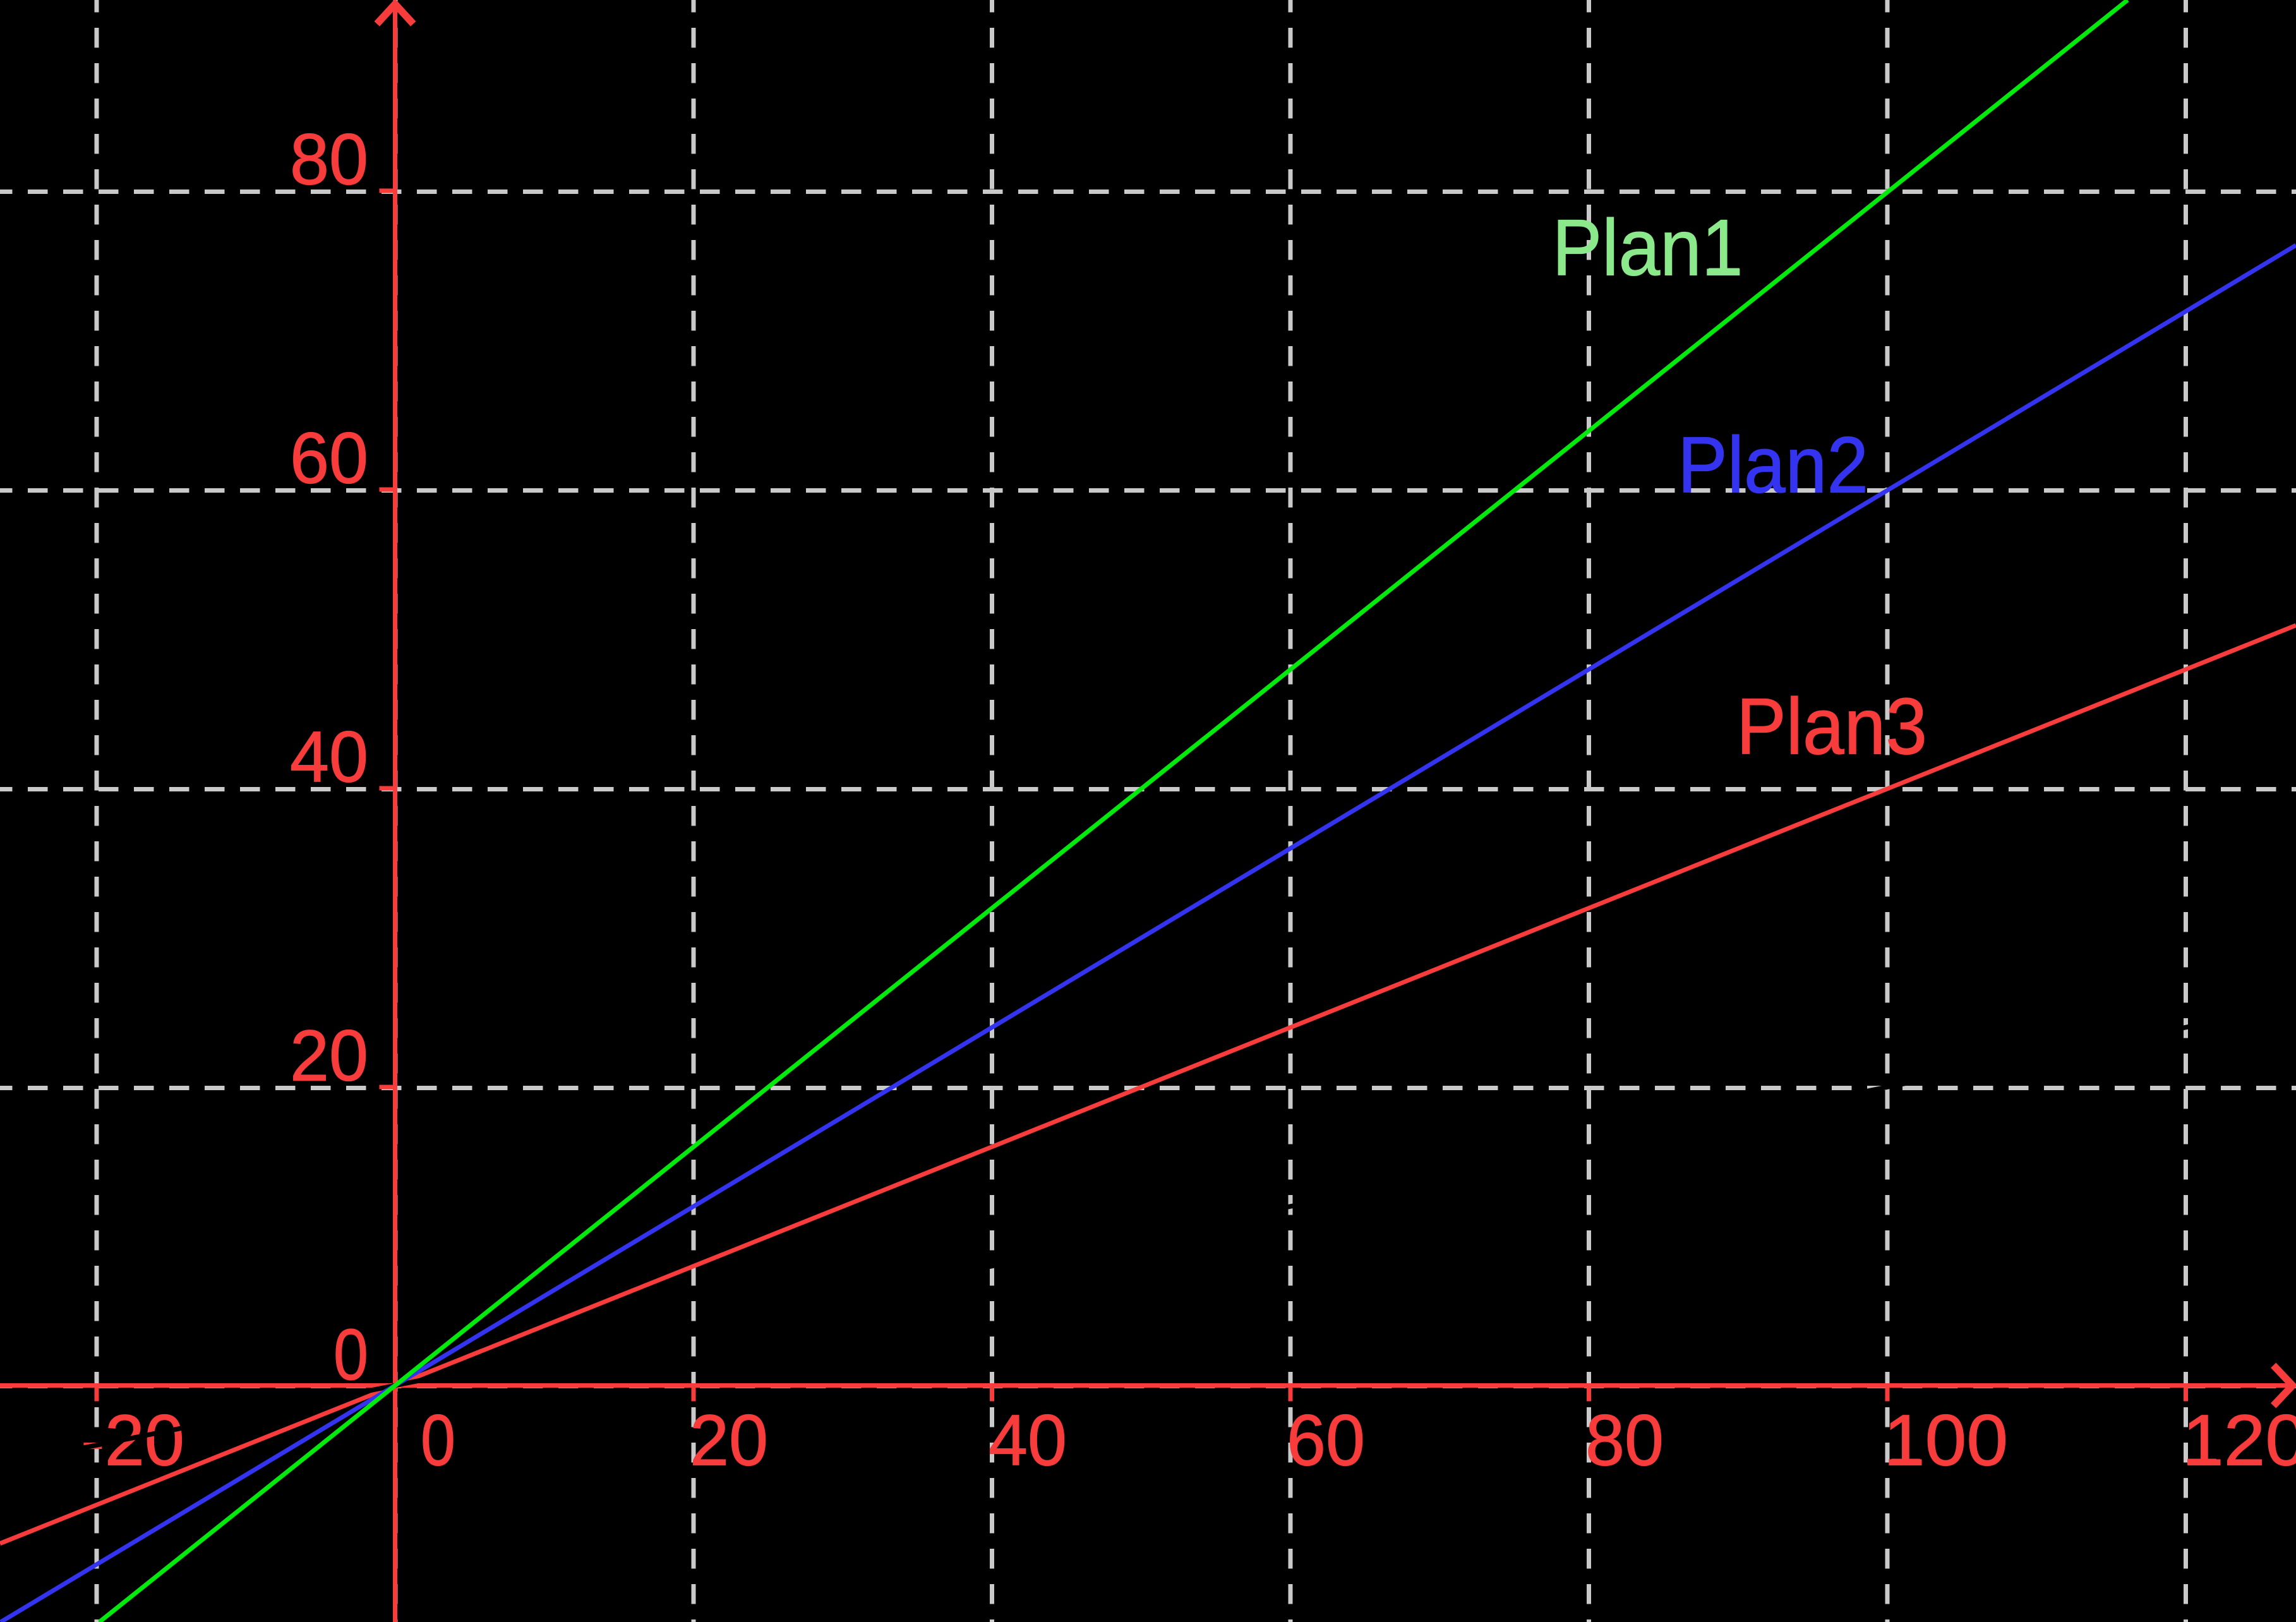 This screenshot has width=2296, height=1622. What do you see at coordinates (2239, 1441) in the screenshot?
I see `svg-text: 120` at bounding box center [2239, 1441].